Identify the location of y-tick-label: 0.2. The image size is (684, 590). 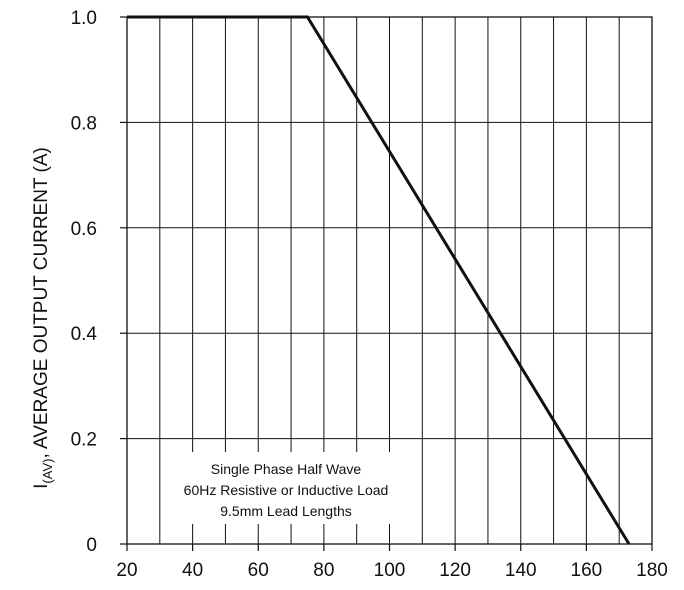
(84, 440).